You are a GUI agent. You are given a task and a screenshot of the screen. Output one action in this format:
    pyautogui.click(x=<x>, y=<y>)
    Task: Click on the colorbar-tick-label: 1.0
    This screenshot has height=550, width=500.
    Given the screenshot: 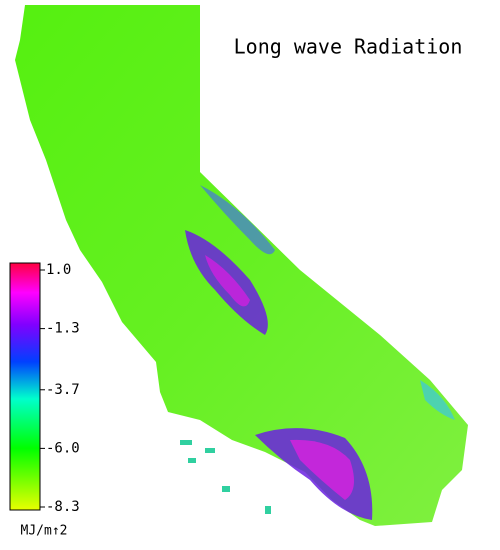 What is the action you would take?
    pyautogui.click(x=58, y=270)
    